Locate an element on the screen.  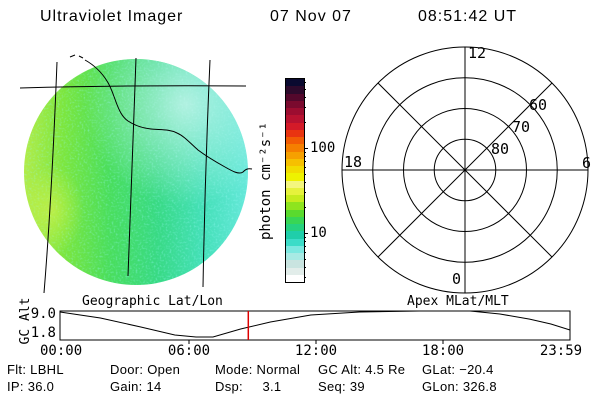
x-tick-label: 23:59 is located at coordinates (561, 351).